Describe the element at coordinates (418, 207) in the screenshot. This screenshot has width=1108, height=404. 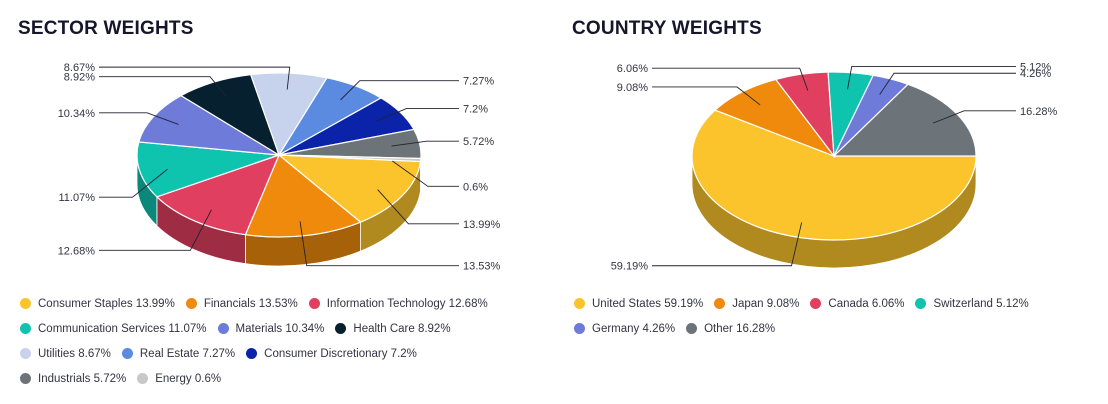
I see `leader-line-consumer-staples` at that location.